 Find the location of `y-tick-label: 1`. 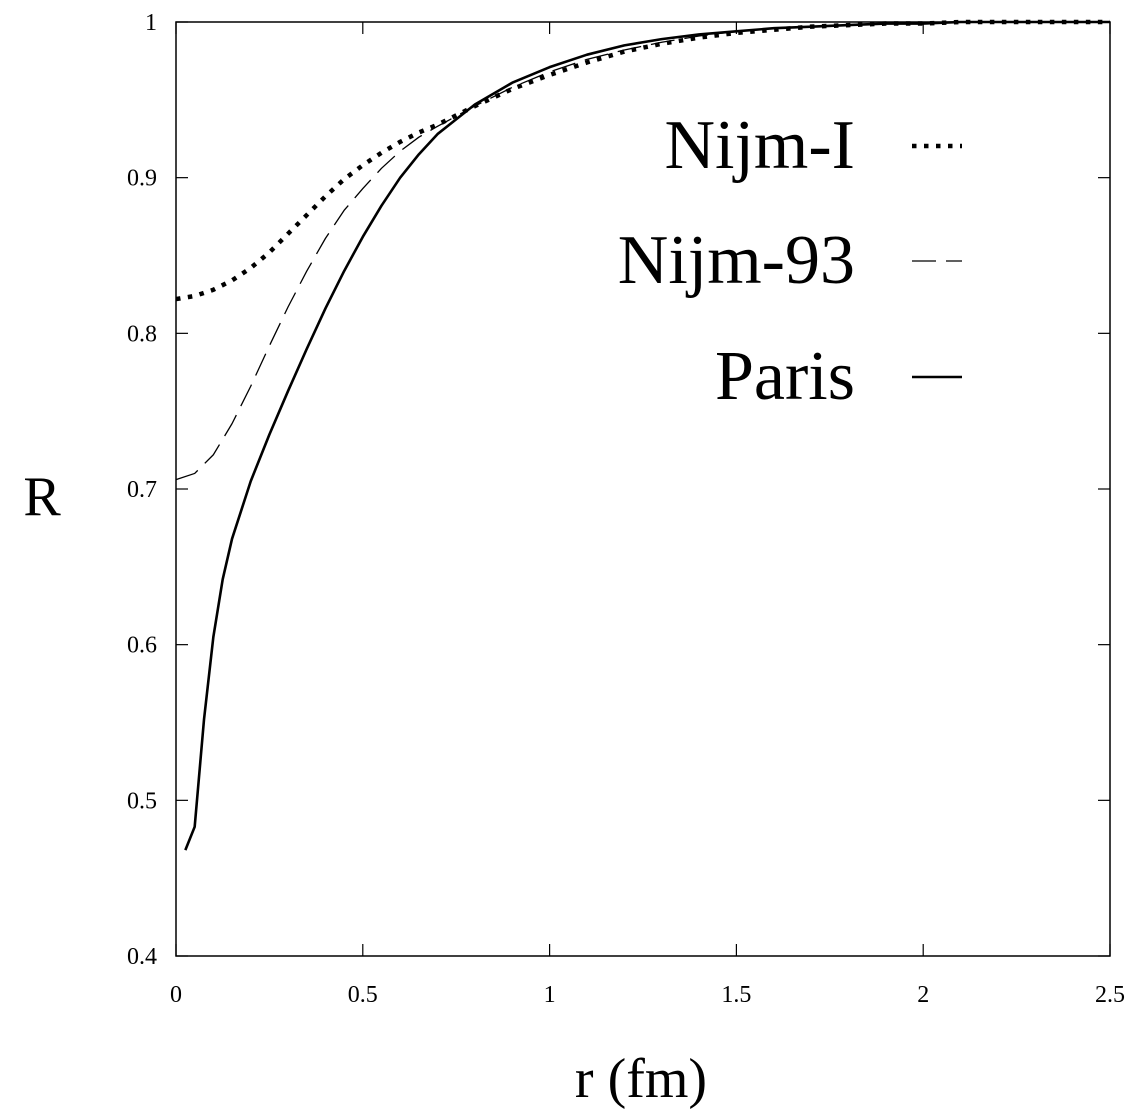

y-tick-label: 1 is located at coordinates (151, 23).